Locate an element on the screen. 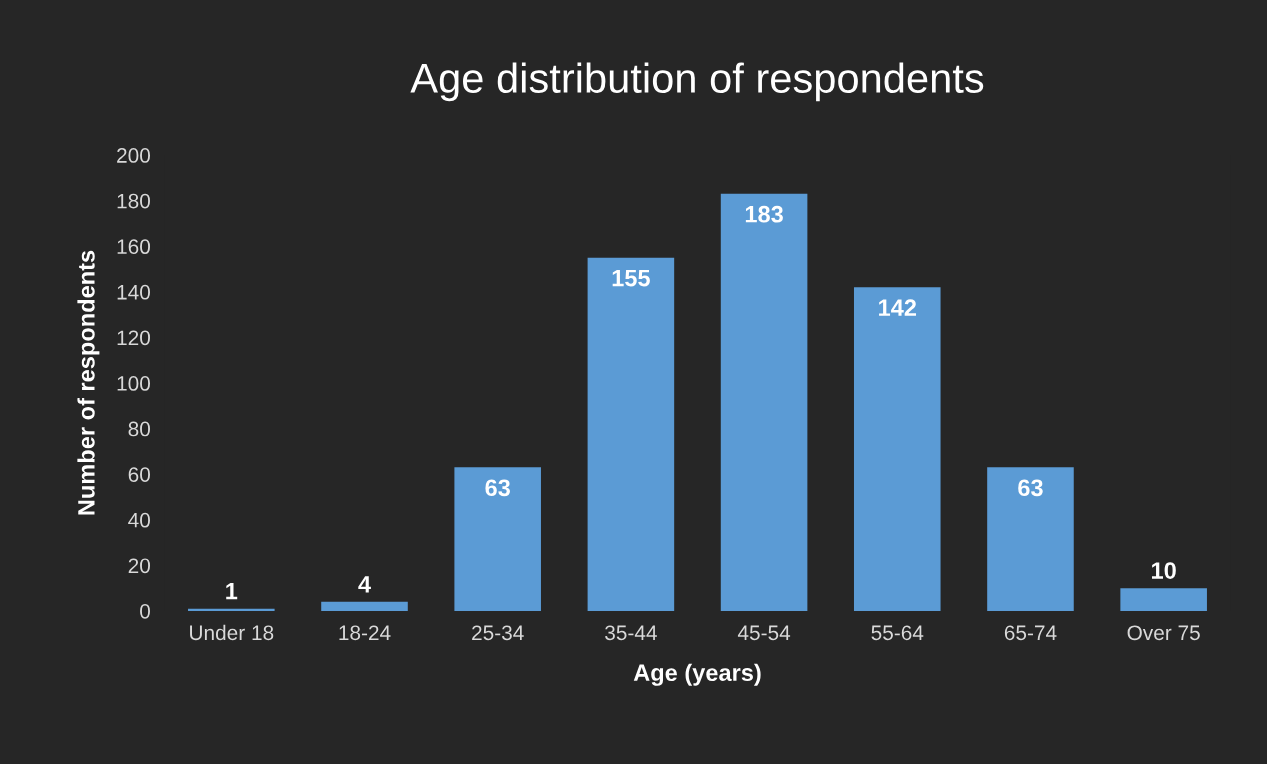 The width and height of the screenshot is (1267, 764). y-axis-title: Number of respondents is located at coordinates (88, 382).